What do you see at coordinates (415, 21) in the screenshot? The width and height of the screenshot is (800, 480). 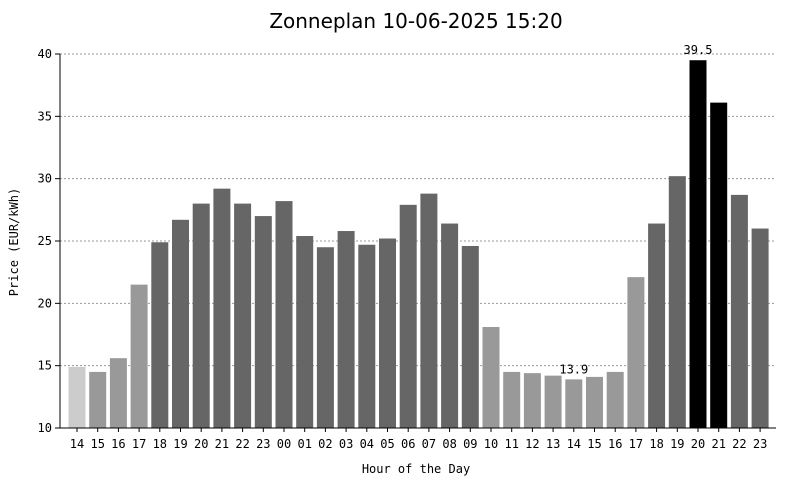 I see `chart-title: Zonneplan 10-06-2025 15:20` at bounding box center [415, 21].